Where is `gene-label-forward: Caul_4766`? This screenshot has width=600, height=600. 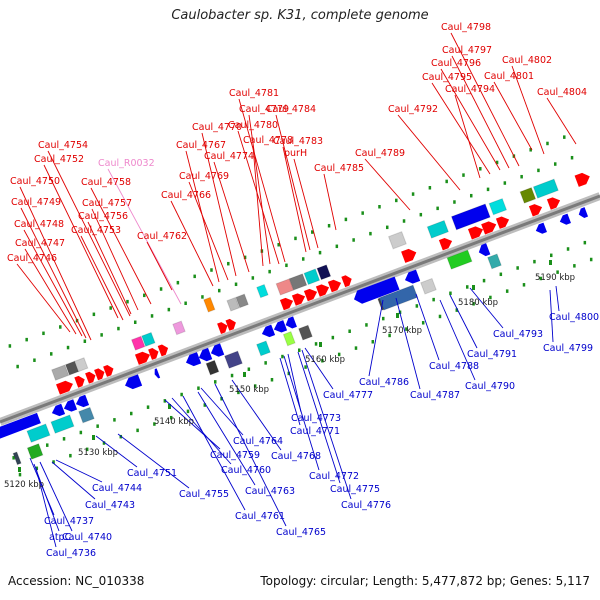 gene-label-forward: Caul_4766 is located at coordinates (186, 195).